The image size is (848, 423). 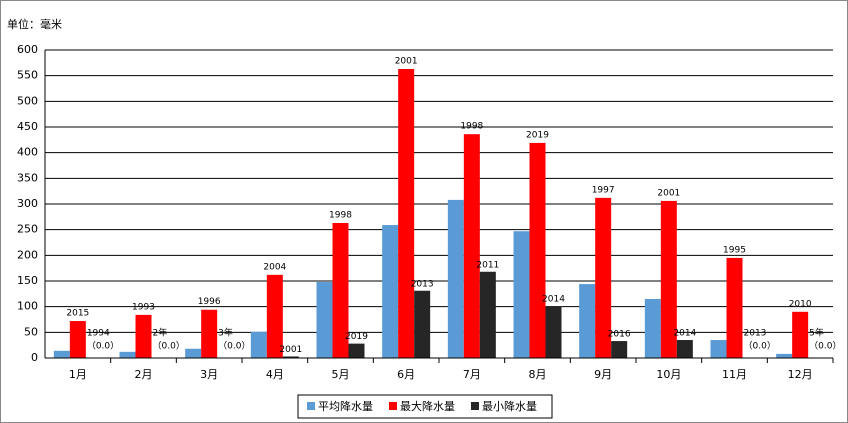 I want to click on bar-annotation: 2010, so click(x=800, y=304).